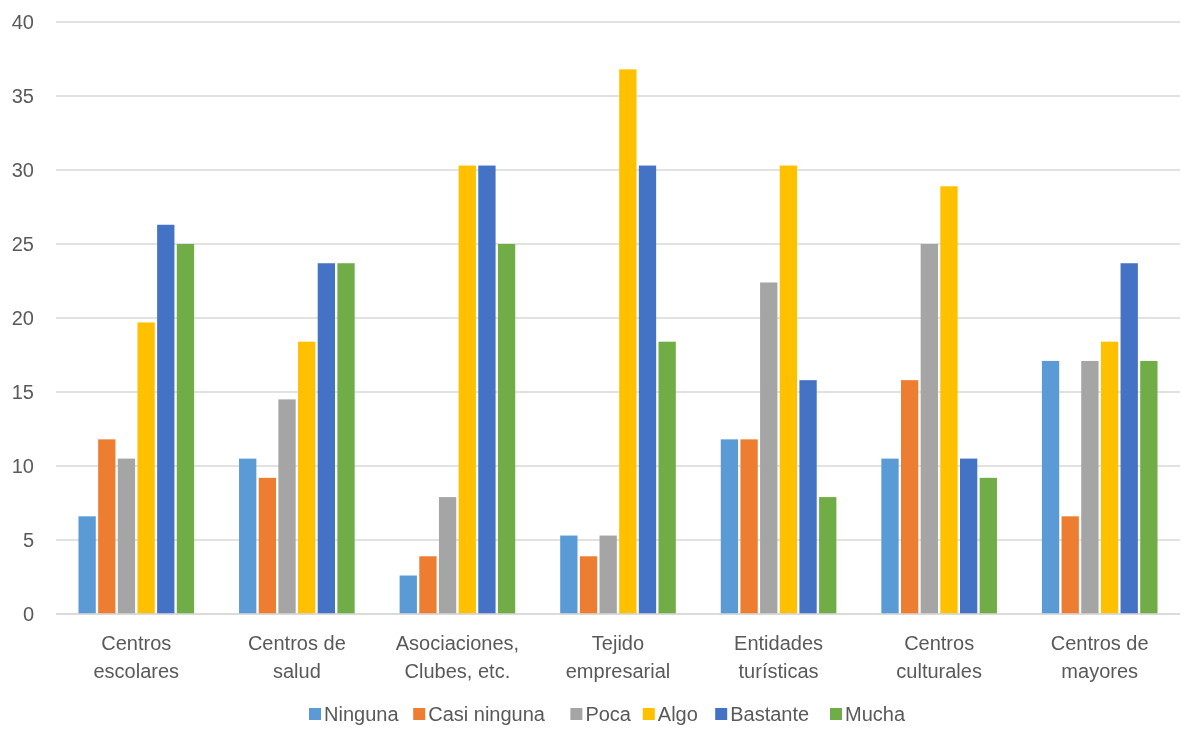 This screenshot has height=731, width=1188. Describe the element at coordinates (136, 657) in the screenshot. I see `x-tick-label: Centros escolares` at that location.